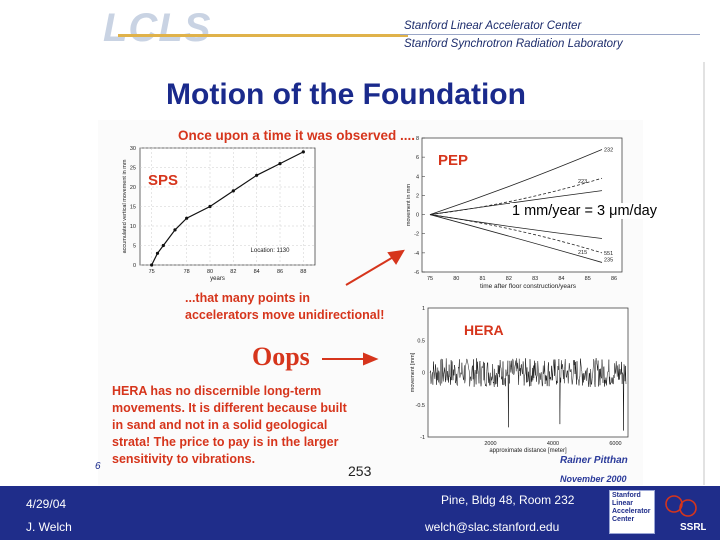 This screenshot has height=540, width=720. What do you see at coordinates (535, 279) in the screenshot?
I see `pep-x-tick: 83` at bounding box center [535, 279].